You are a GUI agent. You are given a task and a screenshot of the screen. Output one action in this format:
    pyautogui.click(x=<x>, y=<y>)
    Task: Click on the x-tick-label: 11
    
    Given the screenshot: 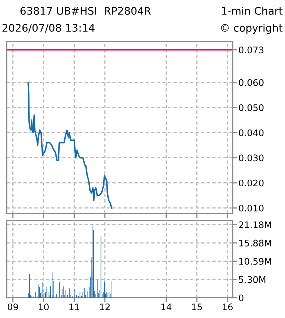 What is the action you would take?
    pyautogui.click(x=75, y=307)
    